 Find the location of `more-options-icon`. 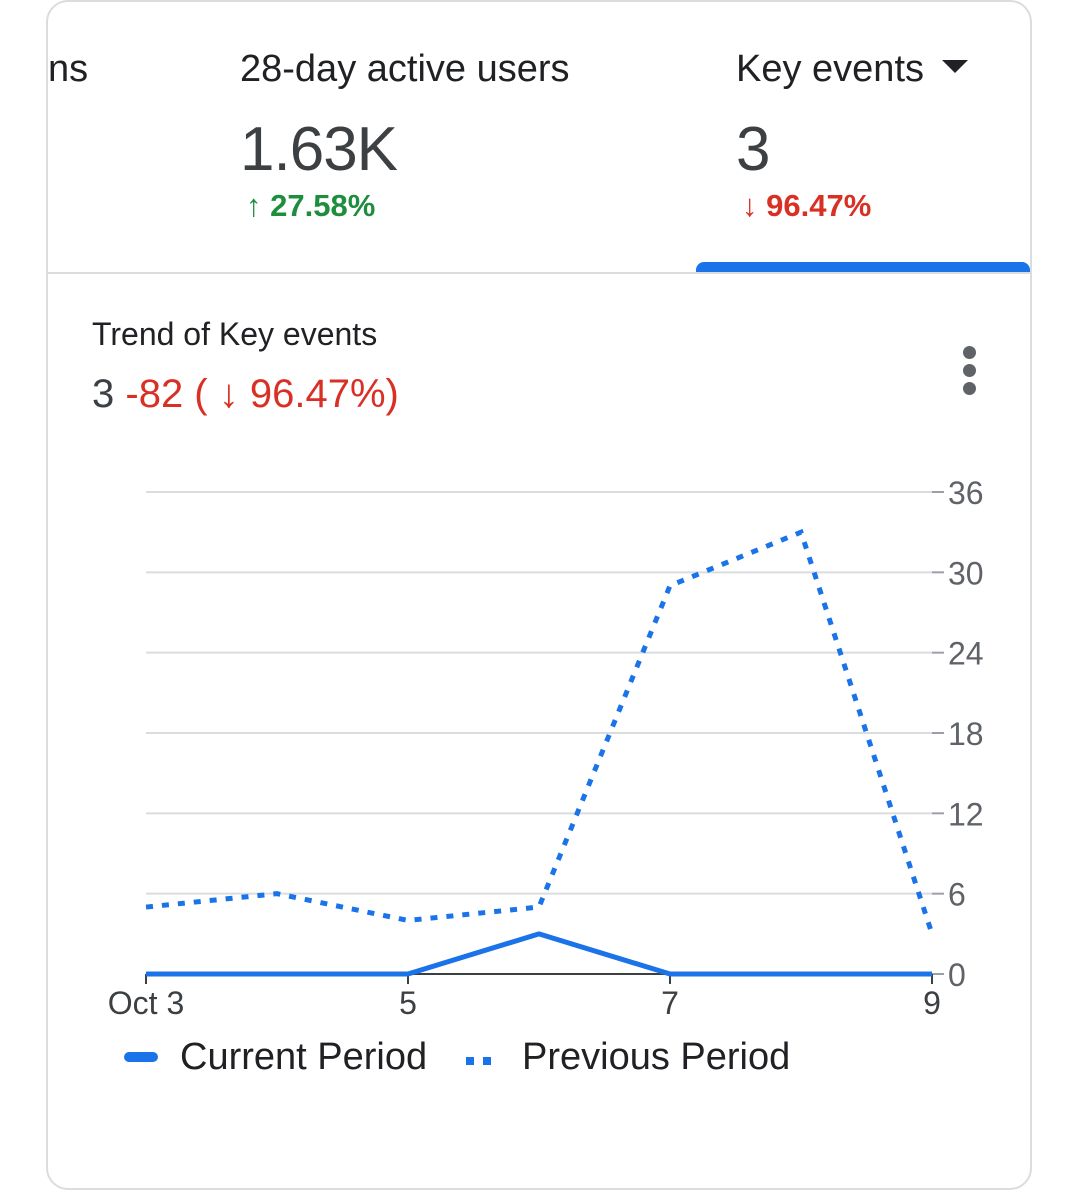

more-options-icon is located at coordinates (969, 371).